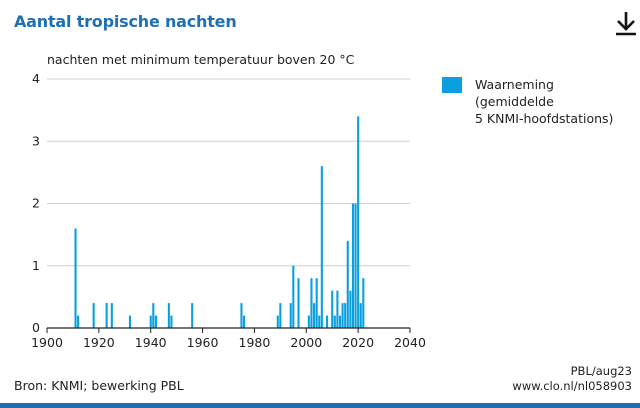  I want to click on x-tick-label: 2020, so click(358, 342).